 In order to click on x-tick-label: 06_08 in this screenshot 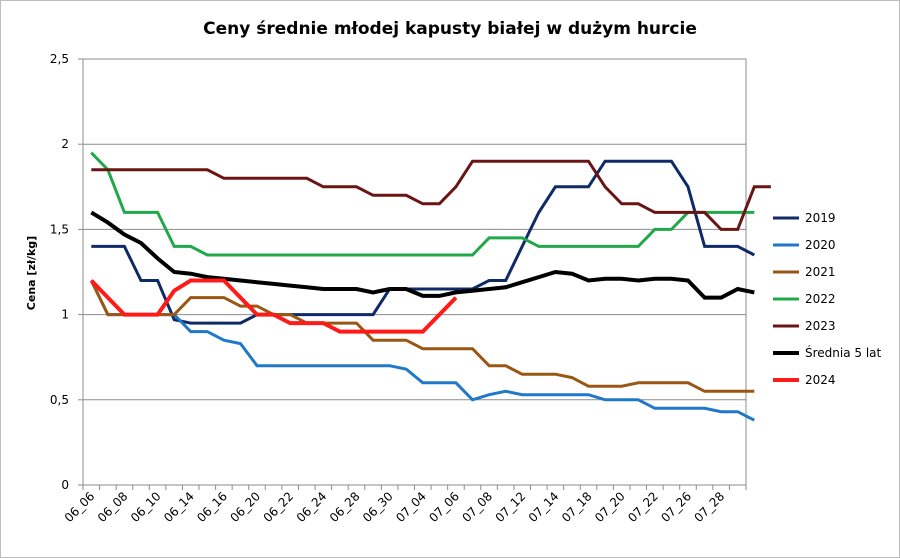, I will do `click(113, 507)`.